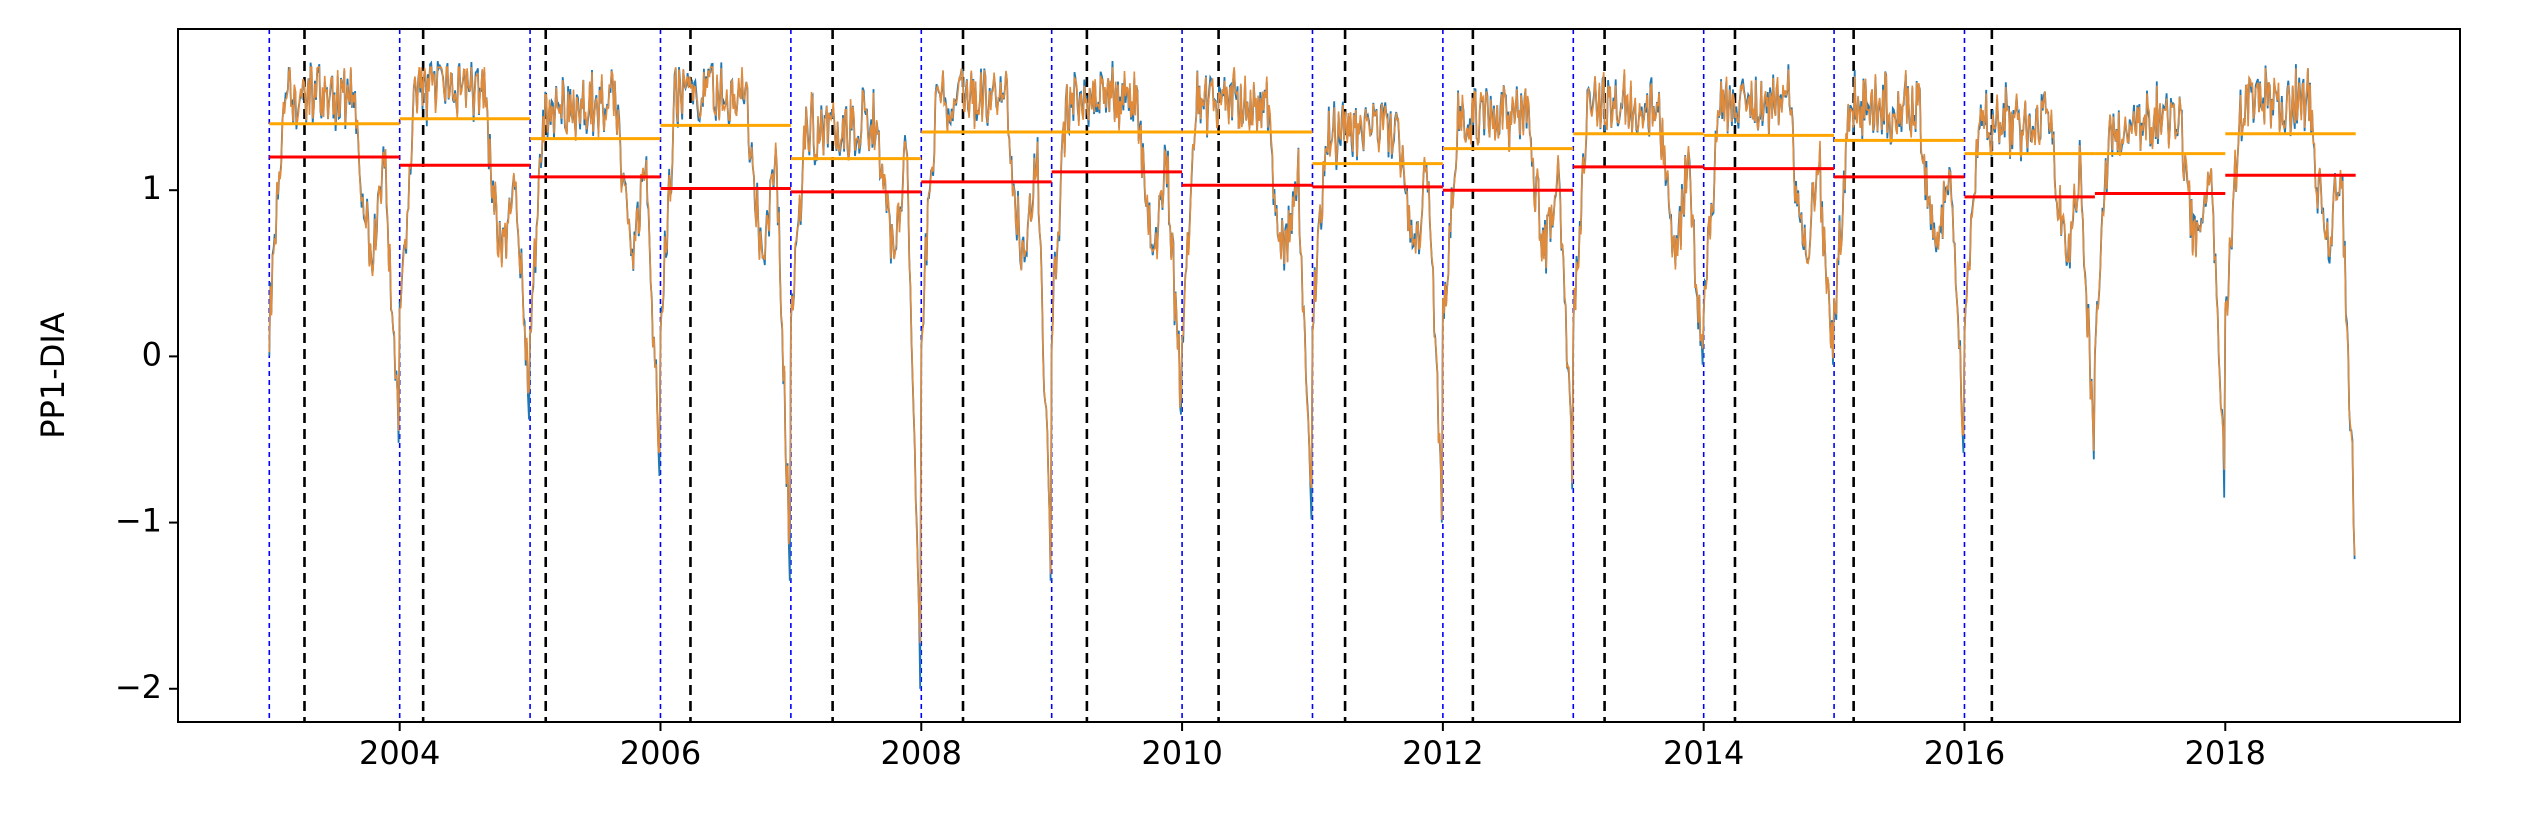 The height and width of the screenshot is (822, 2532). I want to click on x-tick-label: 2016, so click(1964, 753).